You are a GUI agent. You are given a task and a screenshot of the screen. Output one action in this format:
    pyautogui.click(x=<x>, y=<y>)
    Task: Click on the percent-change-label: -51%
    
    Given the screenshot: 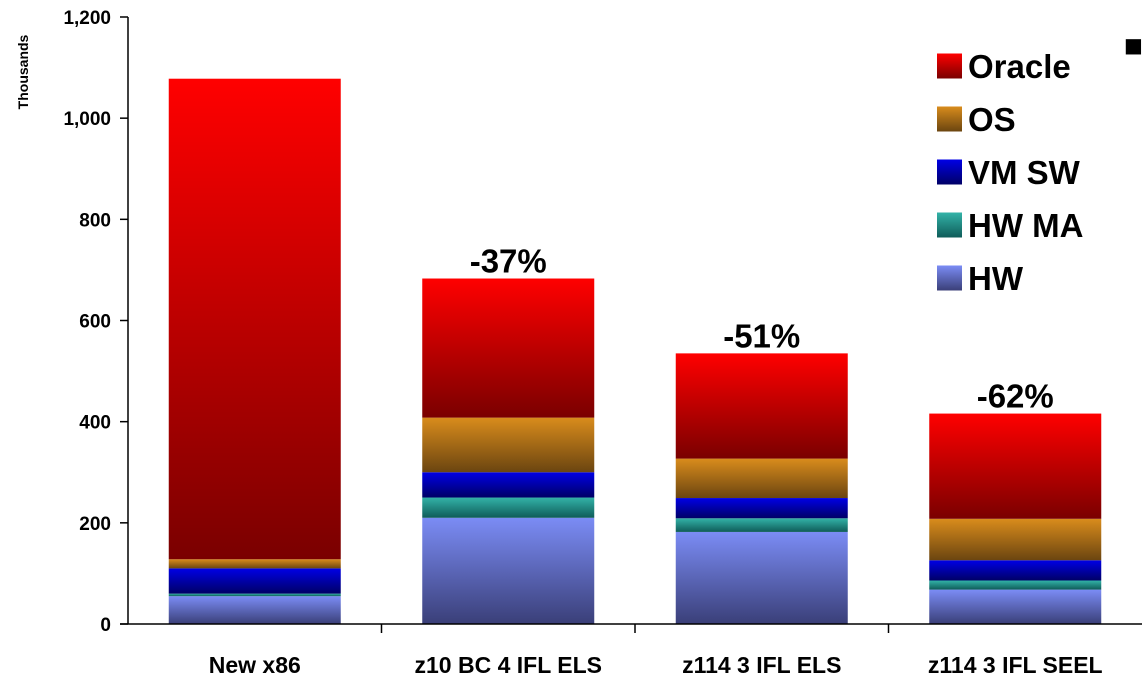 What is the action you would take?
    pyautogui.click(x=761, y=335)
    